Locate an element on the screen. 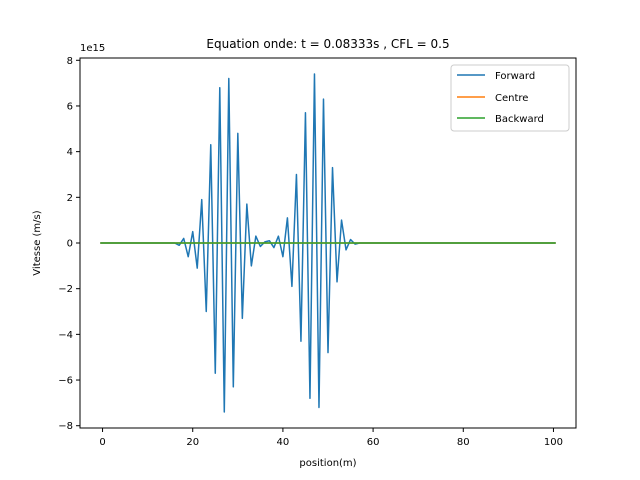 Image resolution: width=640 pixels, height=480 pixels. legend: Forward Centre Backward is located at coordinates (510, 98).